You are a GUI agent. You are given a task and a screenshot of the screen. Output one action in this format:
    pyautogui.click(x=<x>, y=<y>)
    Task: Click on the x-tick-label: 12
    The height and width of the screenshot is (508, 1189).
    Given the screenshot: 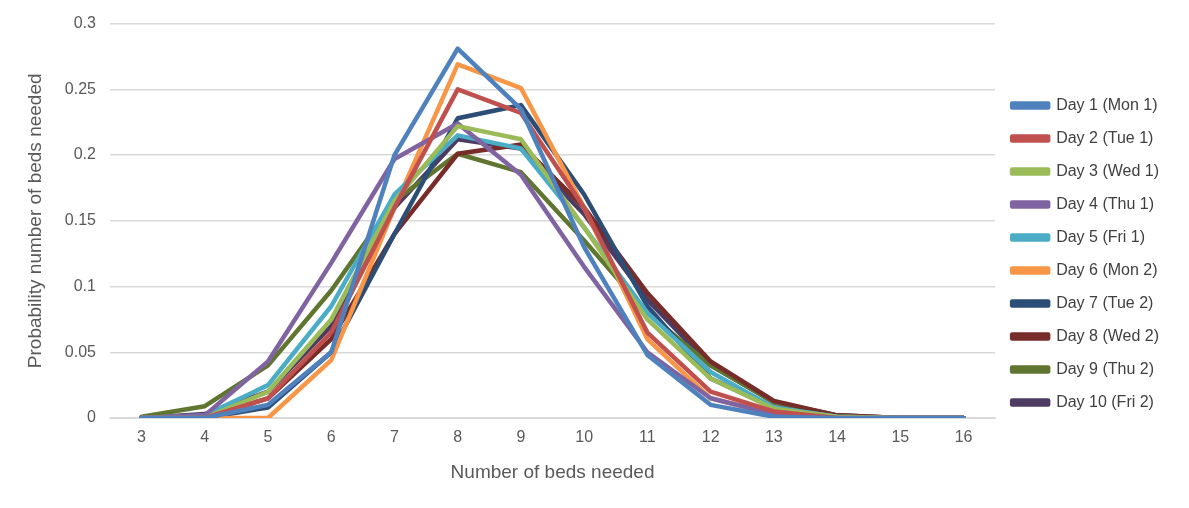 What is the action you would take?
    pyautogui.click(x=710, y=437)
    